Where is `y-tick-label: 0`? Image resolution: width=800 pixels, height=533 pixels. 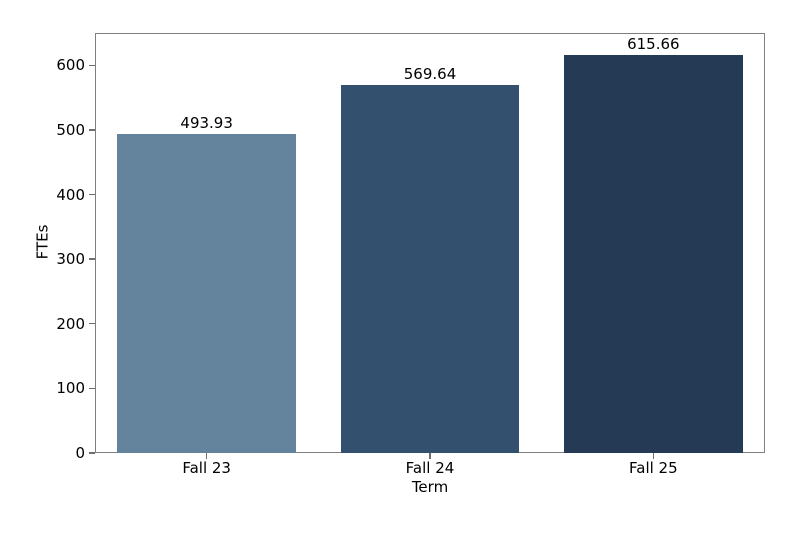 y-tick-label: 0 is located at coordinates (80, 453).